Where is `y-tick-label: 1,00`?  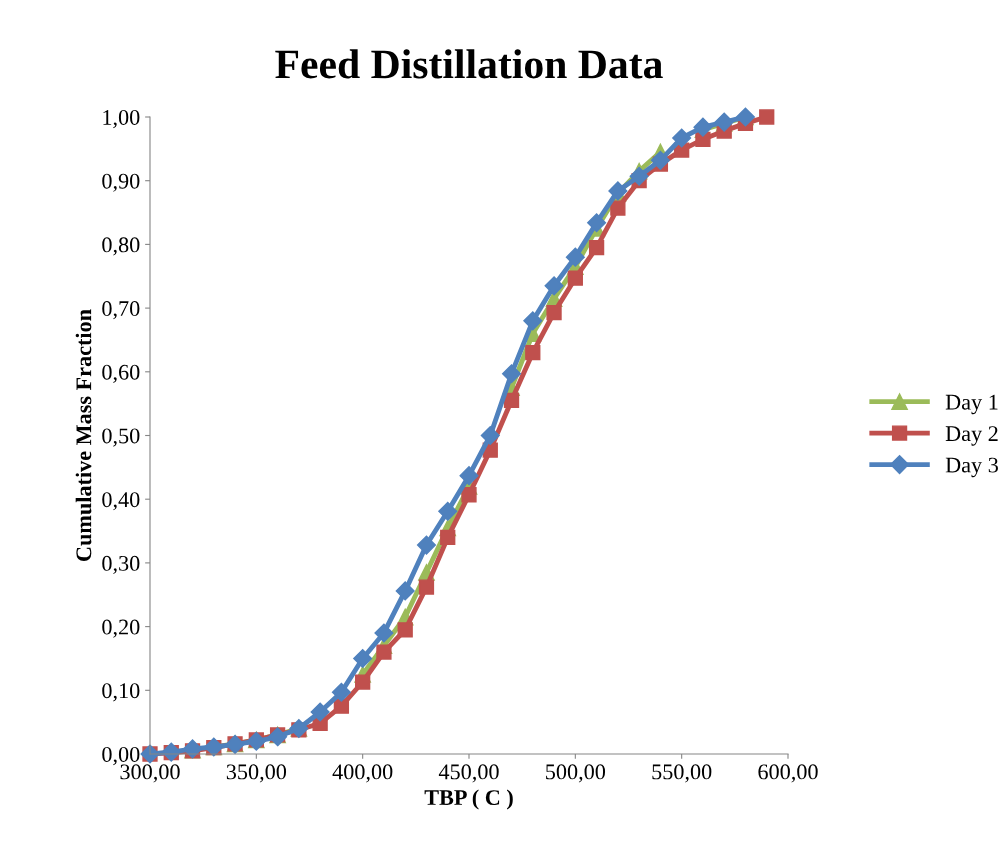
y-tick-label: 1,00 is located at coordinates (121, 119).